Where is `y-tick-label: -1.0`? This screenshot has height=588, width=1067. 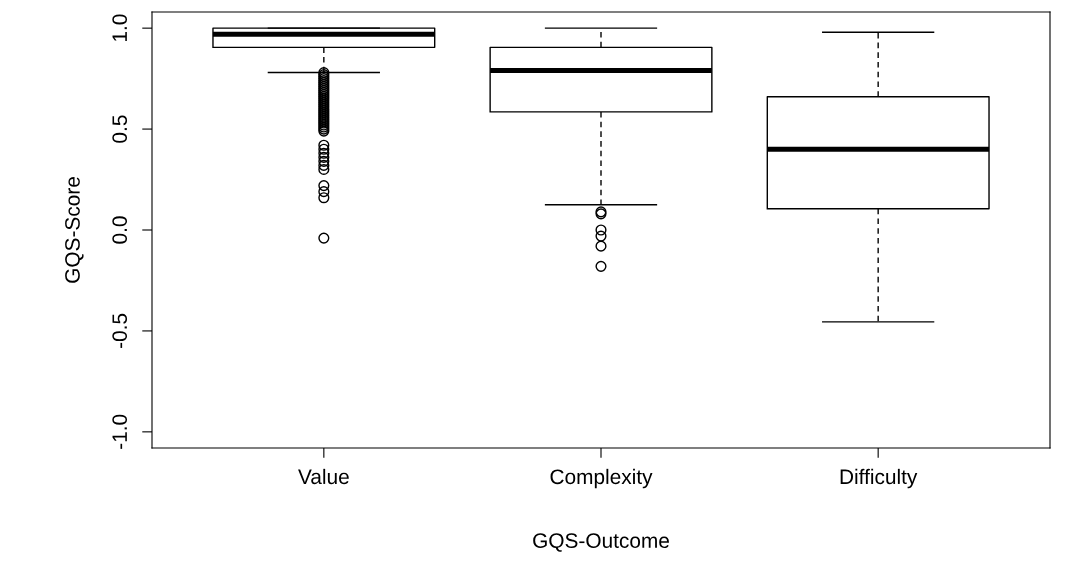
y-tick-label: -1.0 is located at coordinates (120, 431).